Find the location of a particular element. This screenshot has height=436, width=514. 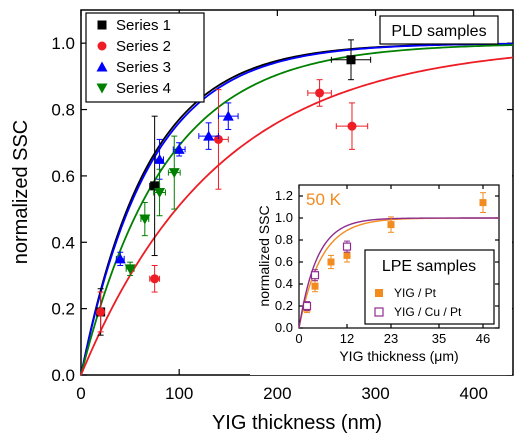

x-tick-label: 35 is located at coordinates (439, 338).